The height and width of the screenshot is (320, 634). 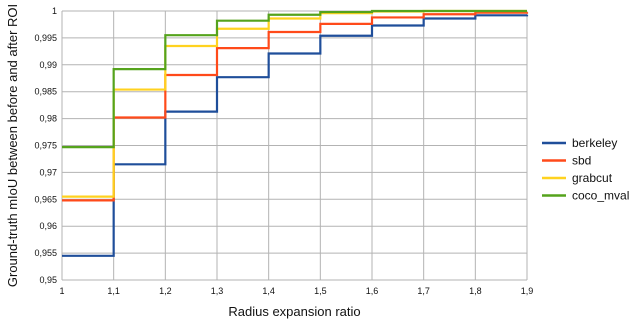 What do you see at coordinates (48, 65) in the screenshot?
I see `y-tick-label: 0,99` at bounding box center [48, 65].